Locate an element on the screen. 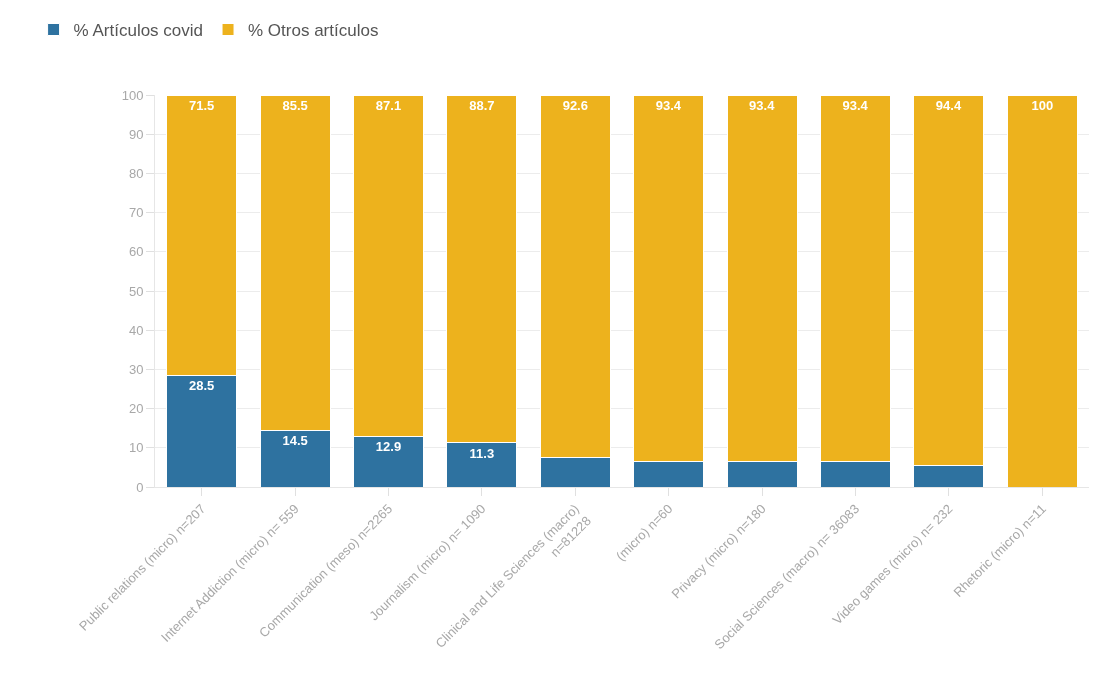 This screenshot has width=1109, height=687. y-tick-label: 40 is located at coordinates (136, 330).